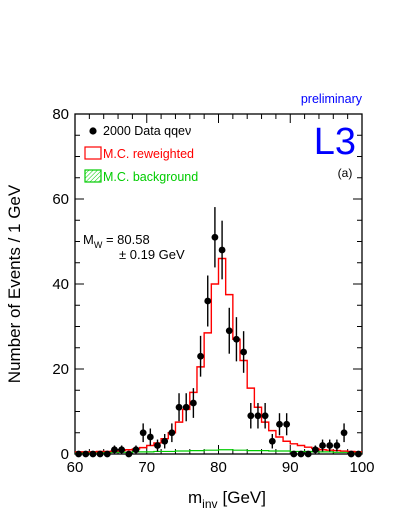 This screenshot has height=529, width=409. Describe the element at coordinates (93, 153) in the screenshot. I see `legend-mc-marker` at that location.